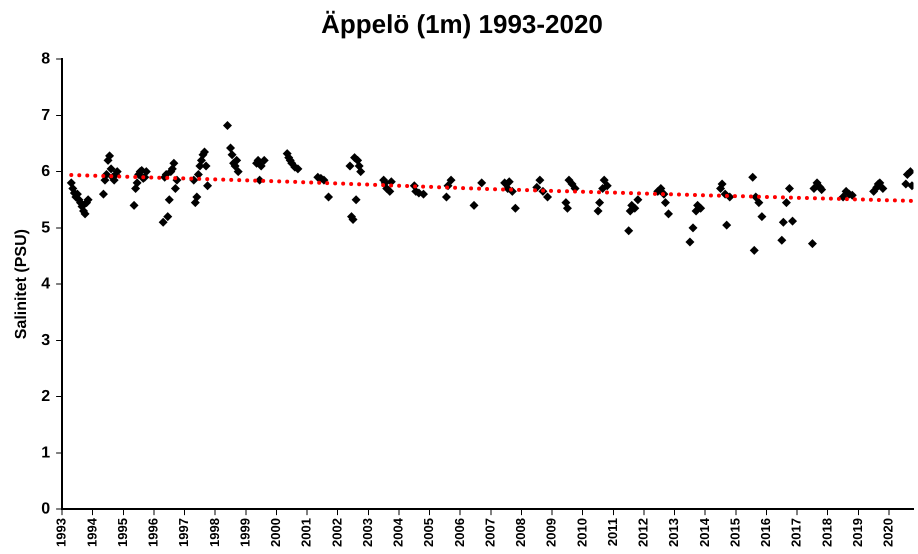  What do you see at coordinates (45, 509) in the screenshot?
I see `y-tick-label: 0` at bounding box center [45, 509].